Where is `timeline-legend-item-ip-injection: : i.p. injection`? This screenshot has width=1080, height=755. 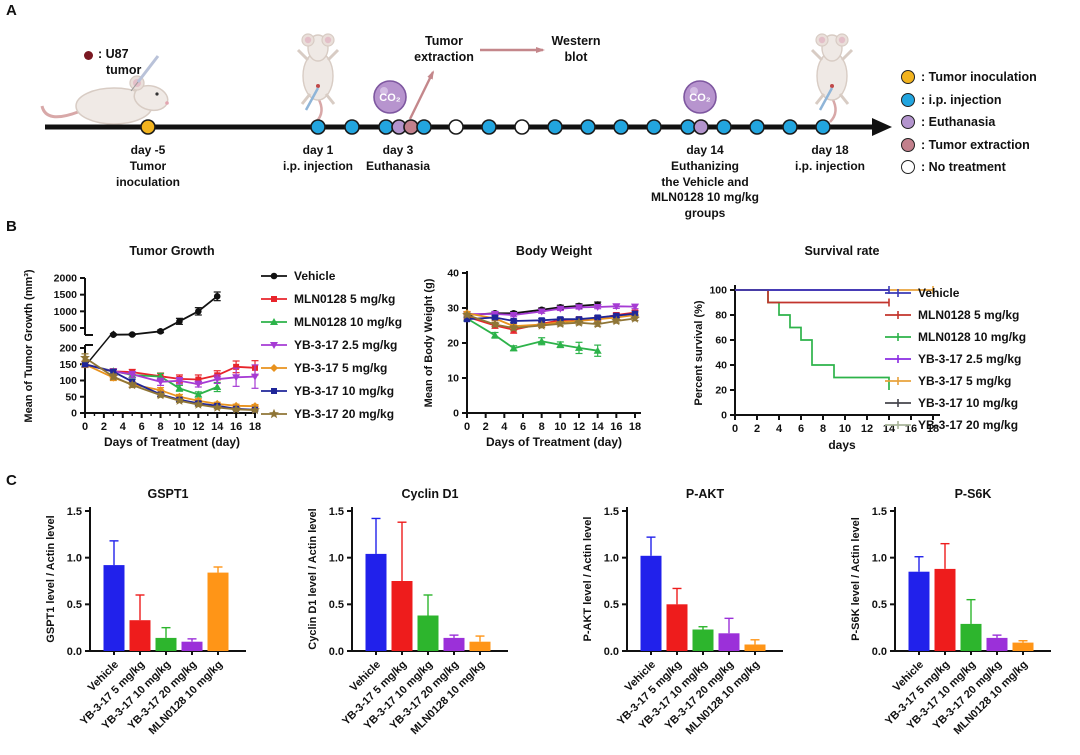
timeline-legend-item-ip-injection: : i.p. injection is located at coordinates (969, 100).